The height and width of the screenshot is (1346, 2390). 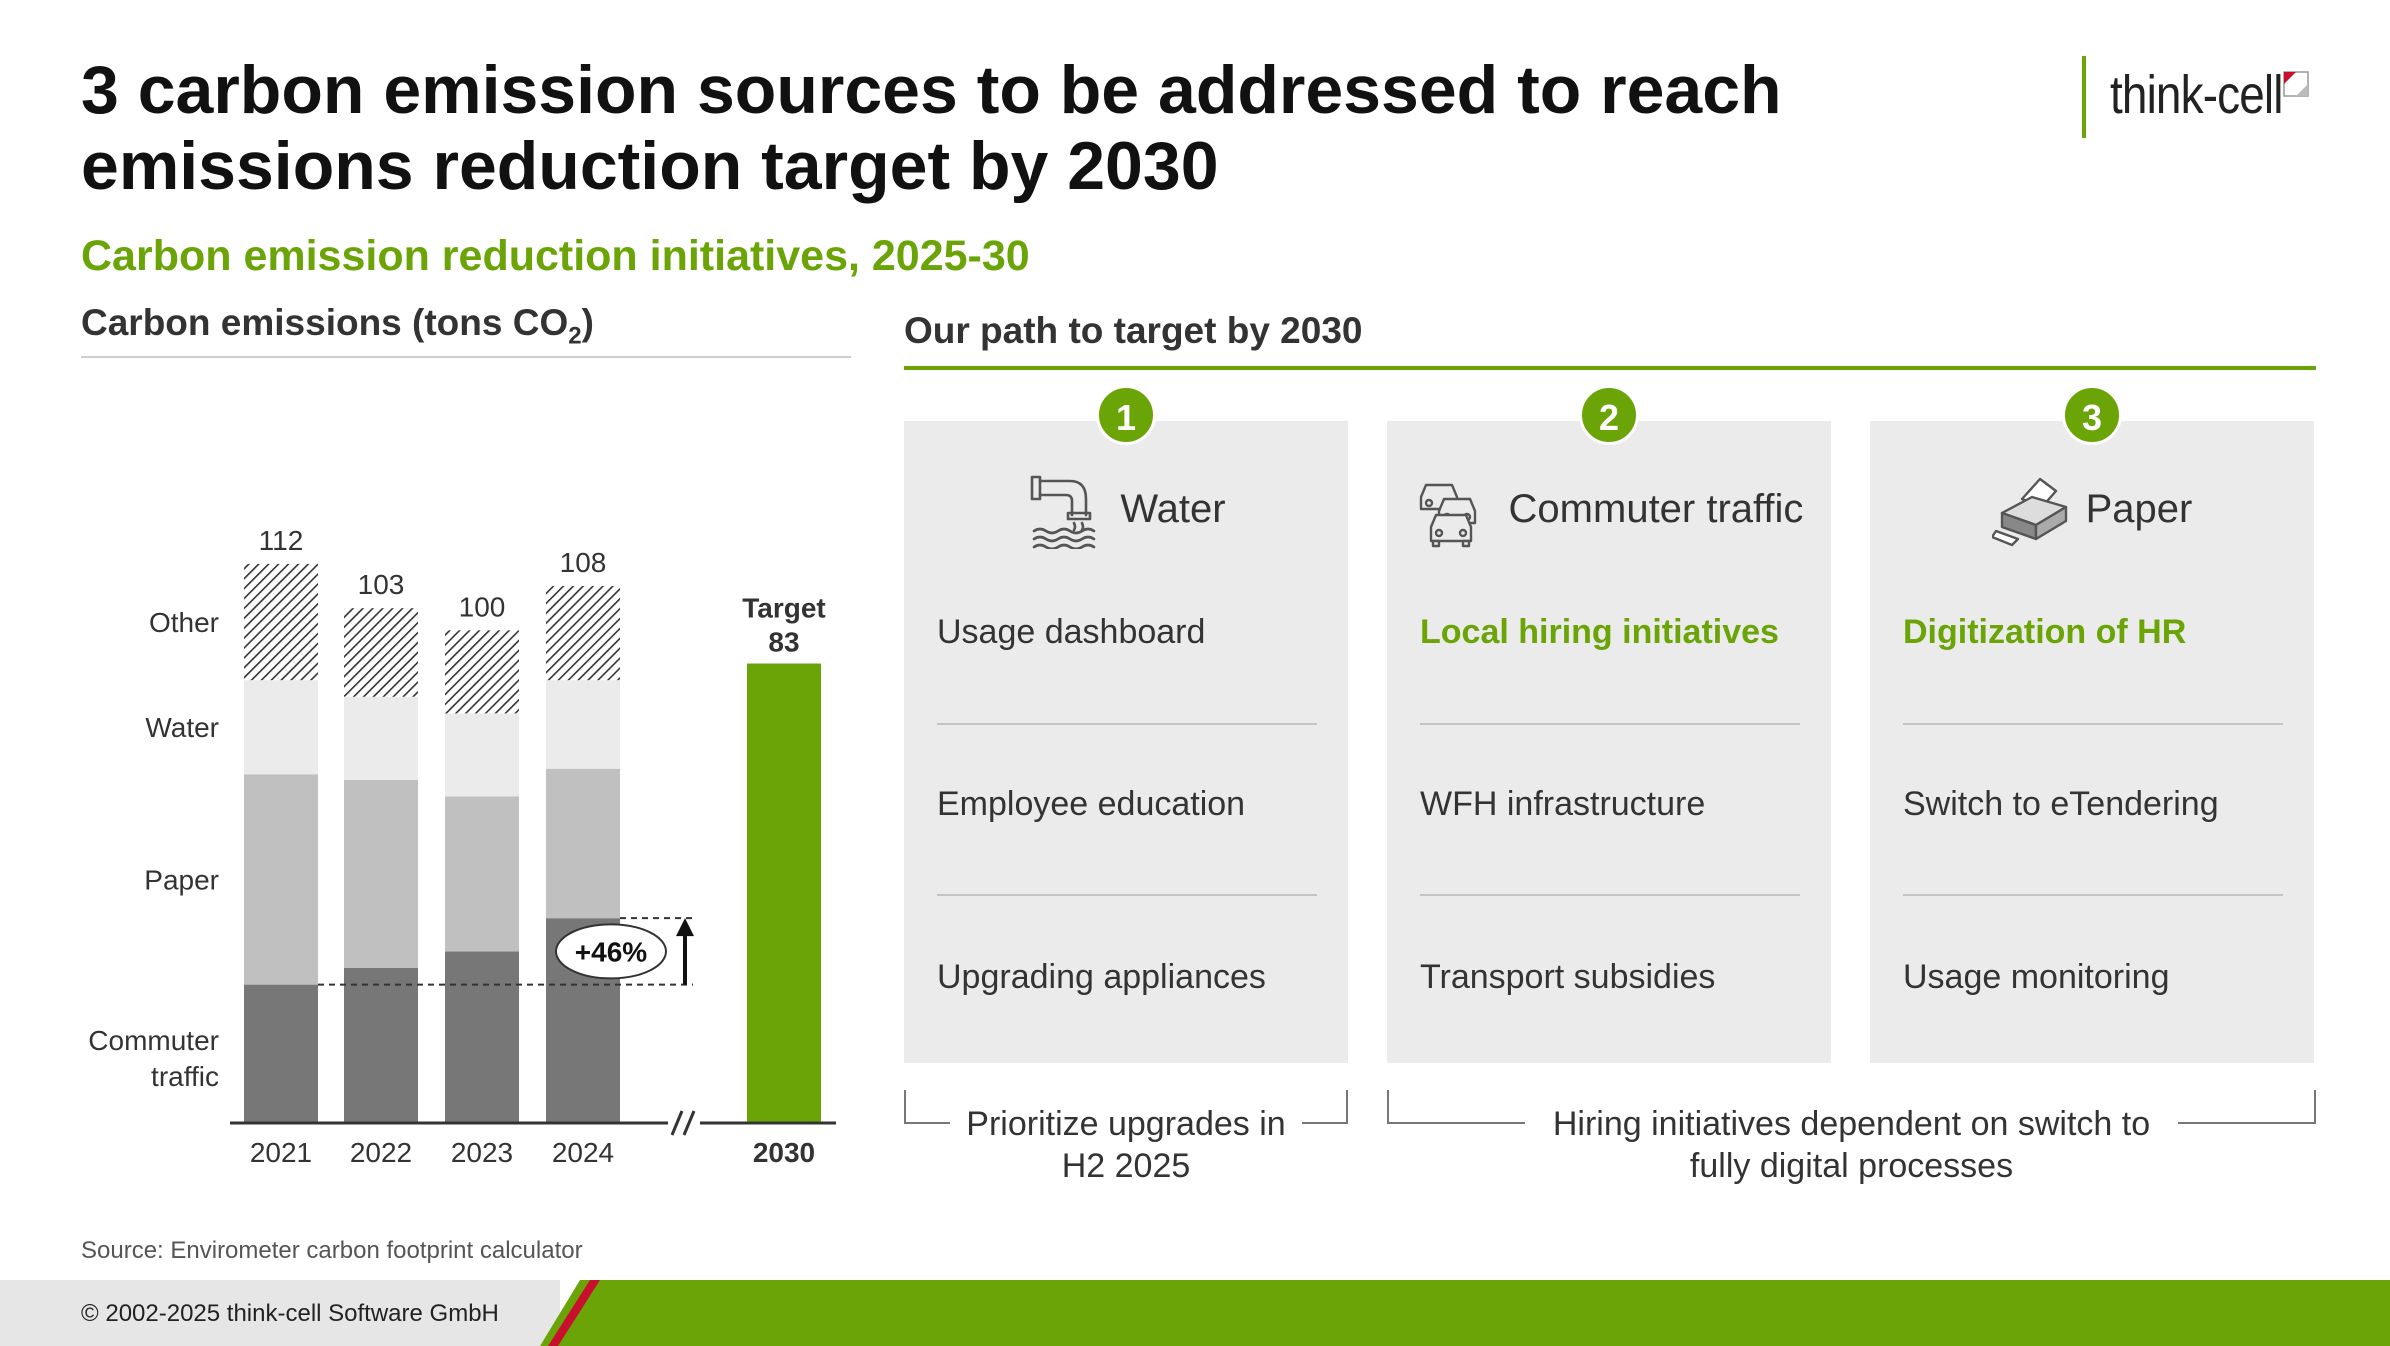 I want to click on series-label: Other, so click(x=184, y=622).